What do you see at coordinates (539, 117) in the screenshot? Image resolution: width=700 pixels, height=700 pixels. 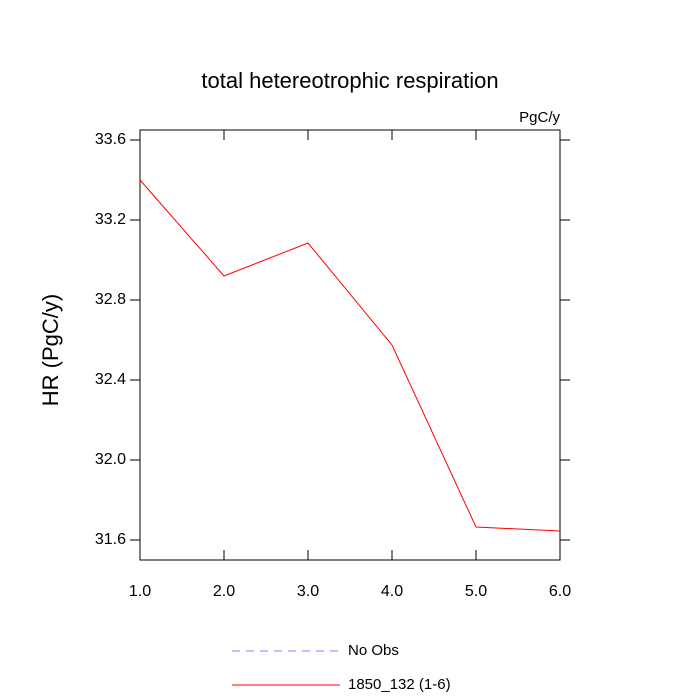 I see `units-label: PgC/y` at bounding box center [539, 117].